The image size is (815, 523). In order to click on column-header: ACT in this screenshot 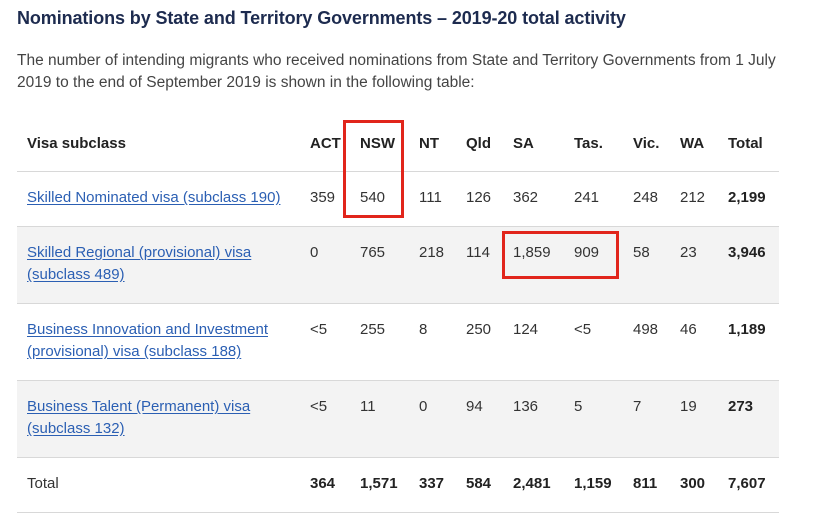, I will do `click(325, 143)`.